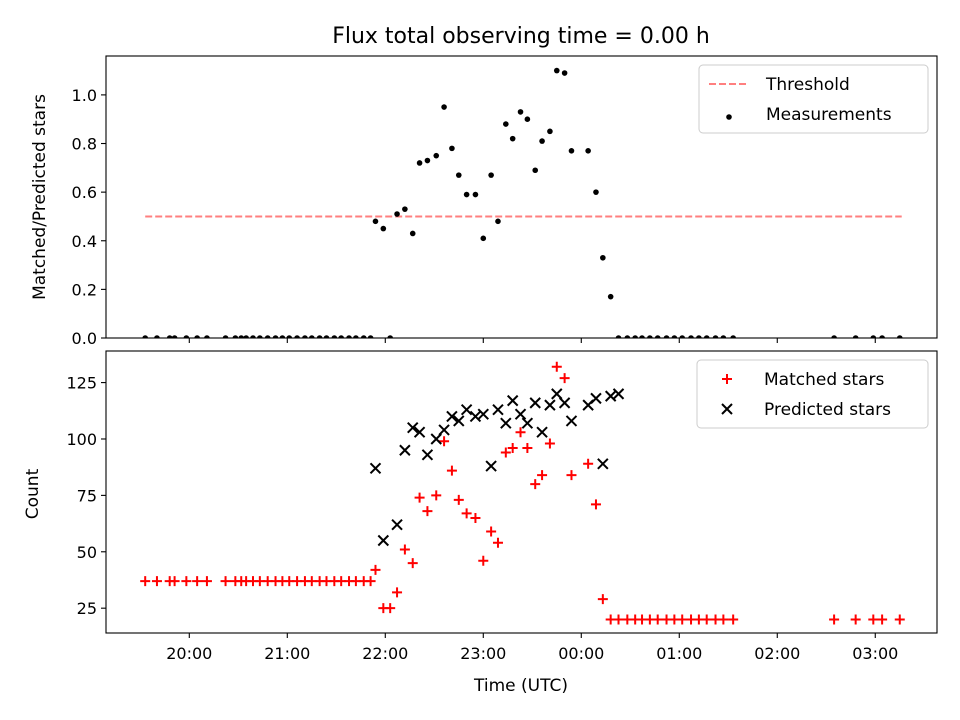  I want to click on matched-stars-legend-label: Matched stars, so click(824, 380).